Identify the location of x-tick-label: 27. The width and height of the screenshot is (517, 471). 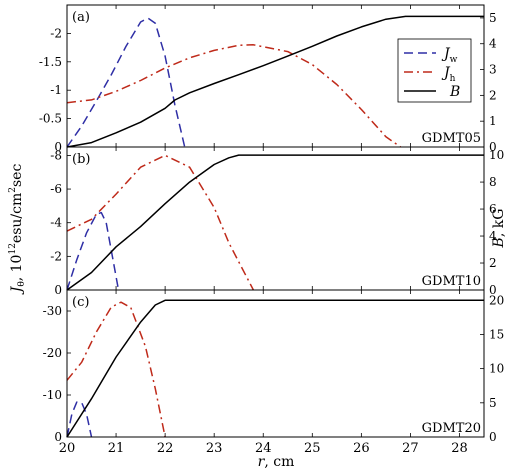
(410, 448).